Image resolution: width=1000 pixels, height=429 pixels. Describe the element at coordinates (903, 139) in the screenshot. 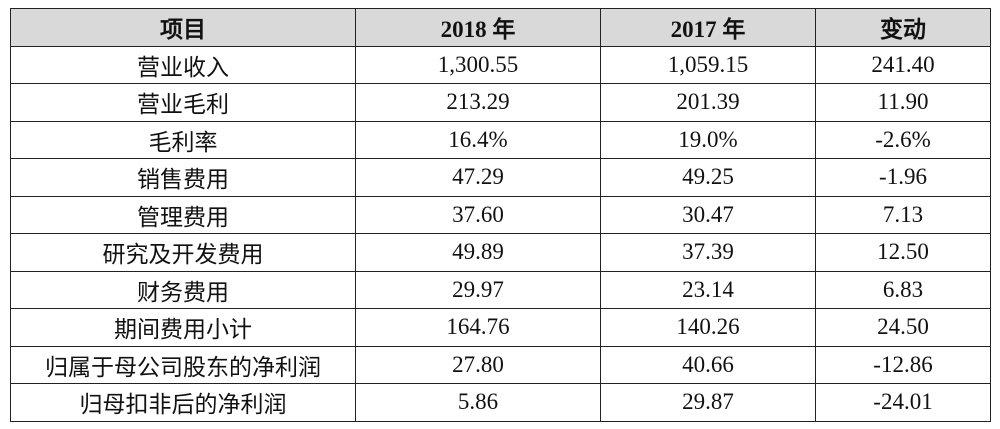

I see `value-cell: -2.6%` at that location.